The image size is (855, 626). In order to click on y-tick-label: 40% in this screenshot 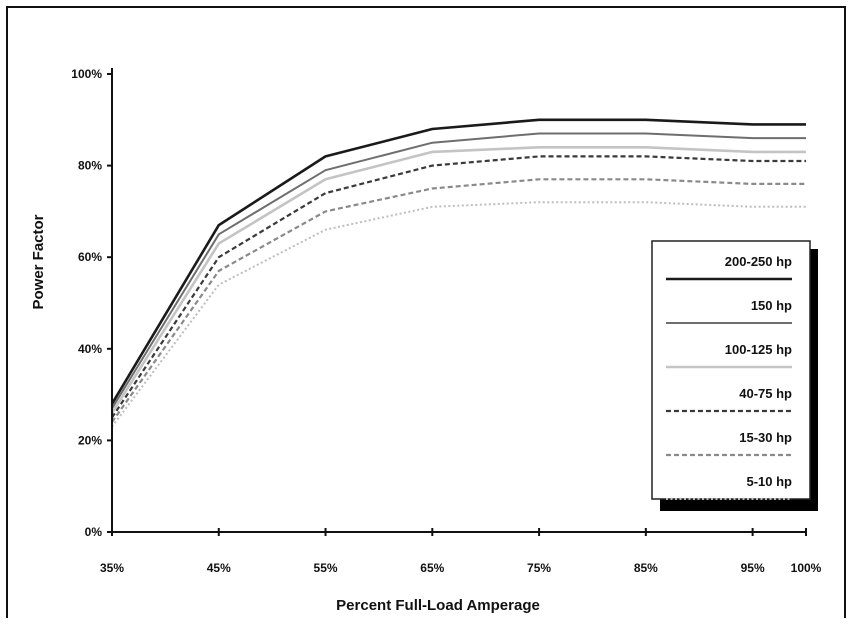, I will do `click(90, 349)`.